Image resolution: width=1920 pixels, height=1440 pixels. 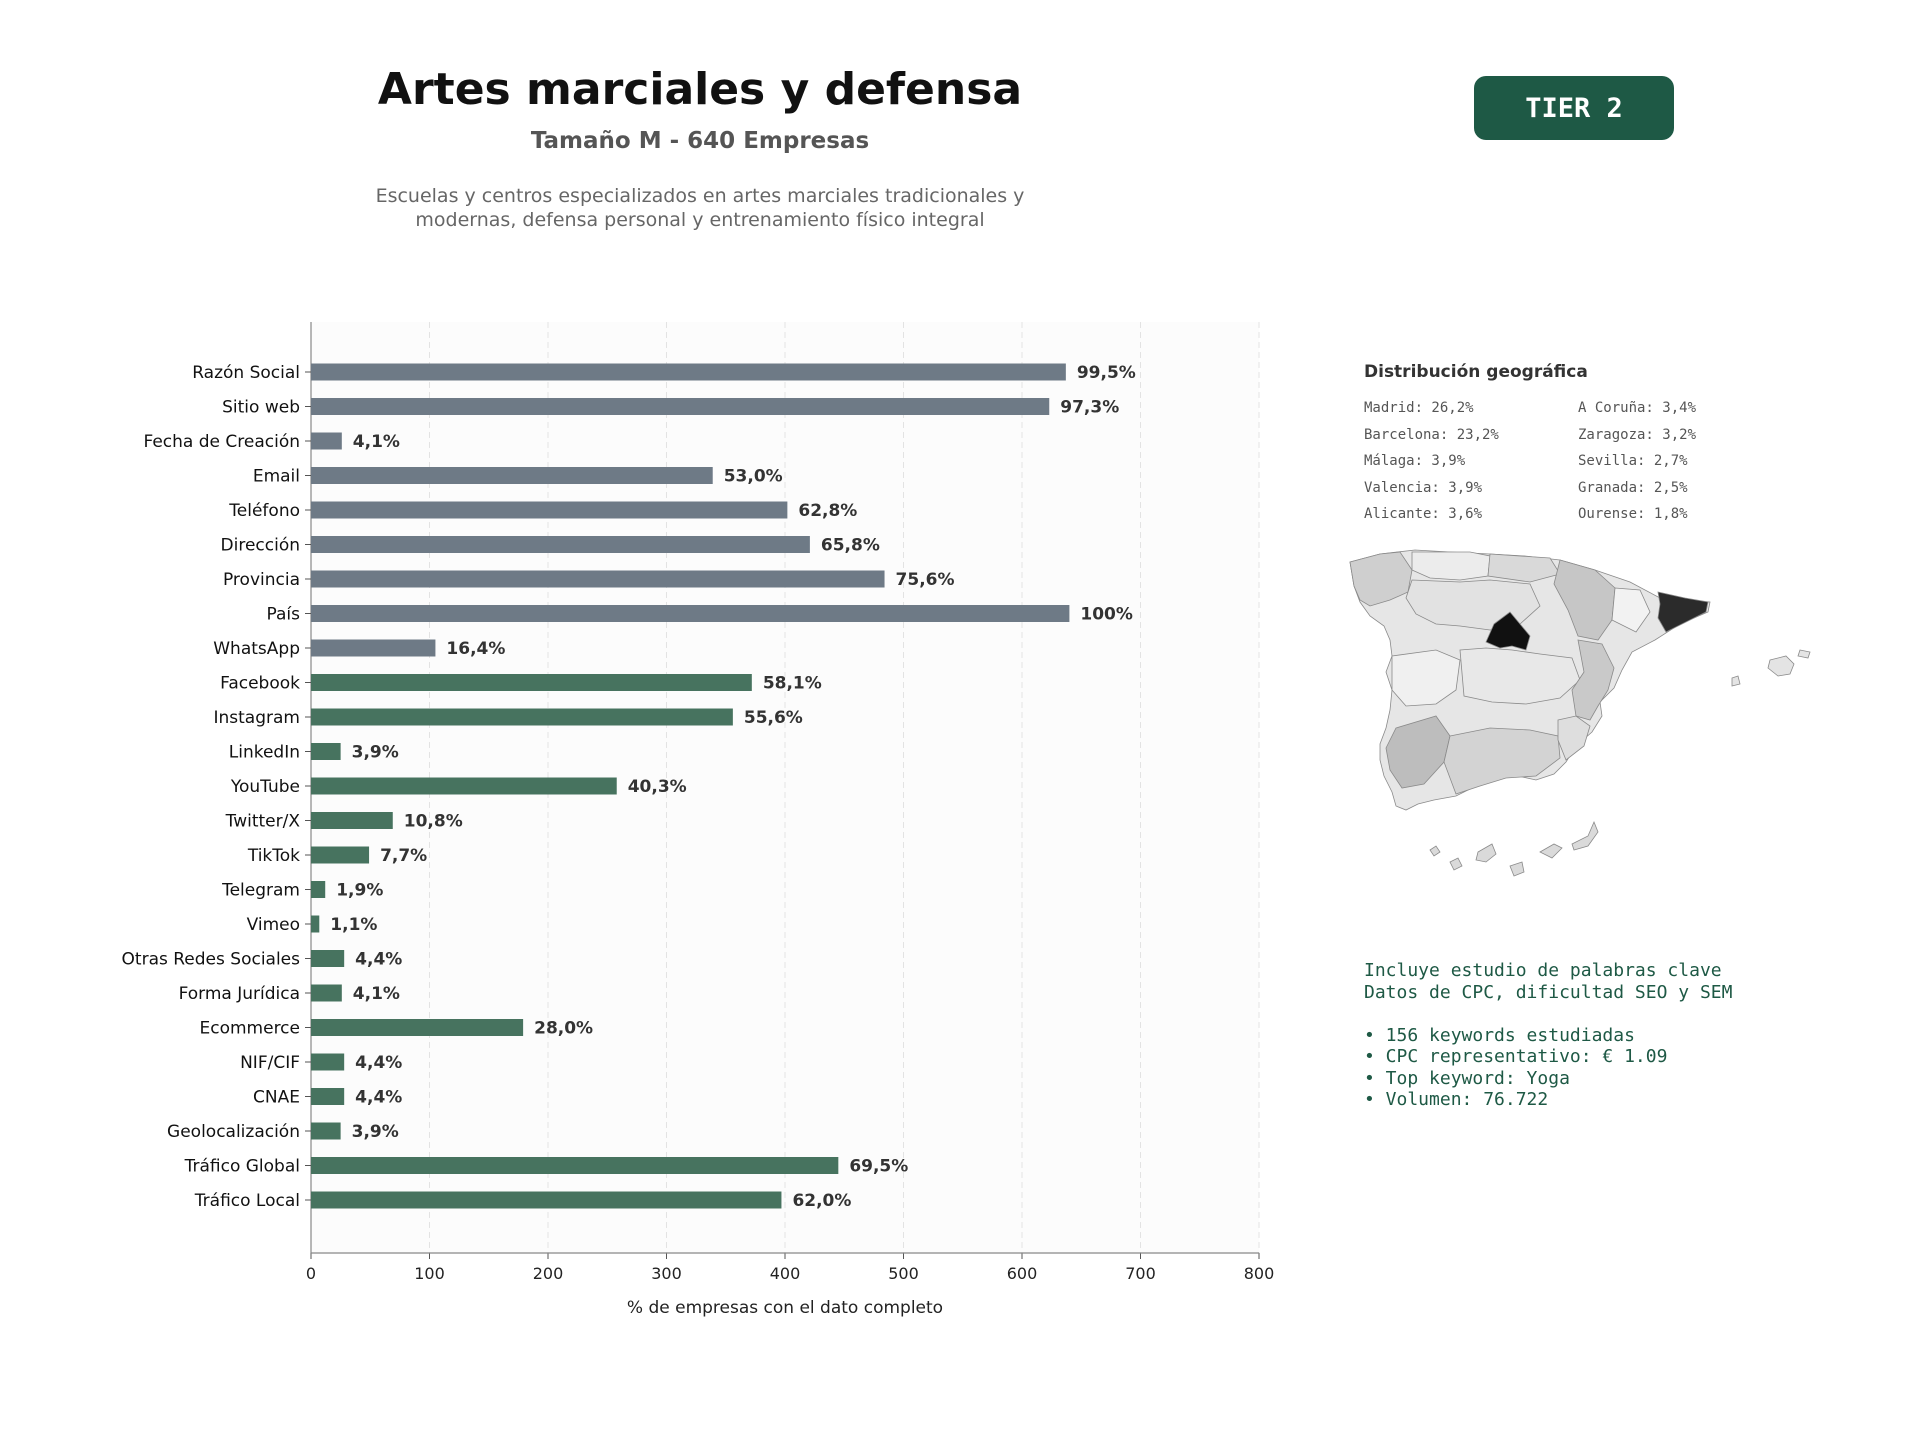 I want to click on category-label: Provincia, so click(x=261, y=580).